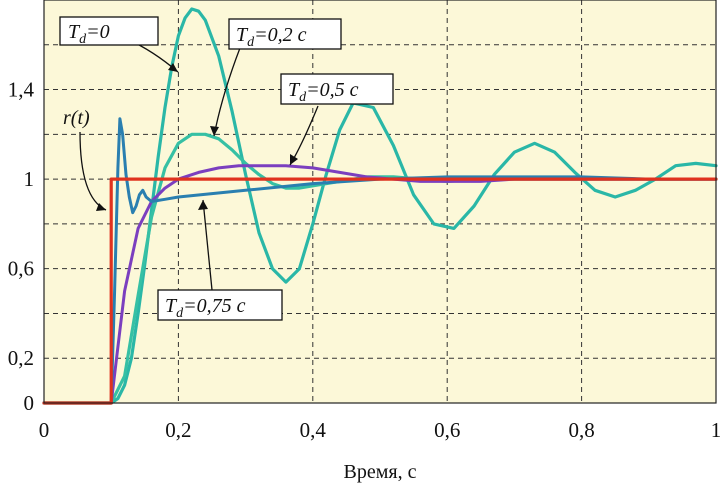 The image size is (720, 488). Describe the element at coordinates (271, 37) in the screenshot. I see `label-text-td02: Td=0,2 с` at that location.